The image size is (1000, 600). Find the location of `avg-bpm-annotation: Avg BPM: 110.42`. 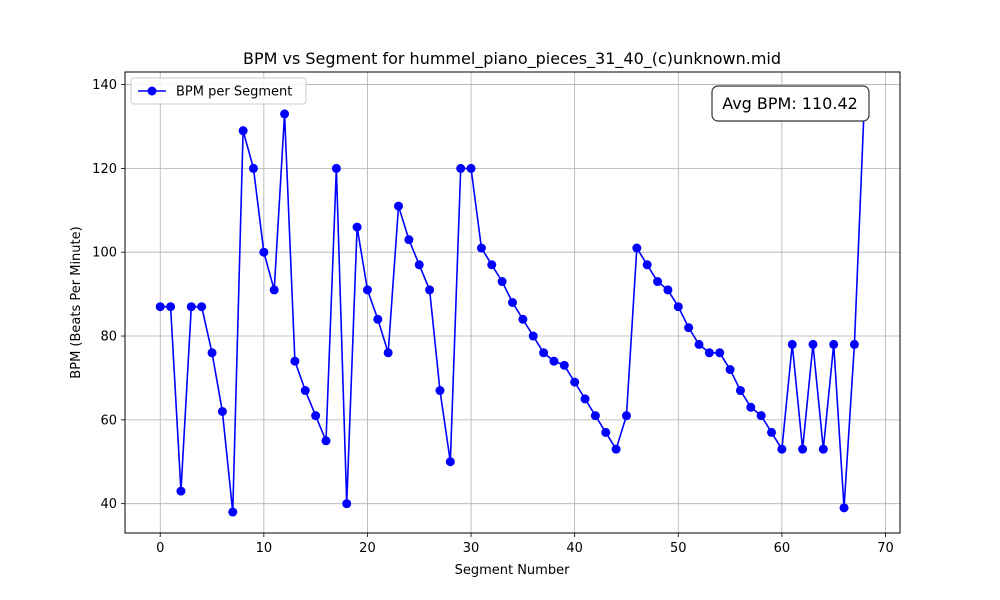

avg-bpm-annotation: Avg BPM: 110.42 is located at coordinates (790, 103).